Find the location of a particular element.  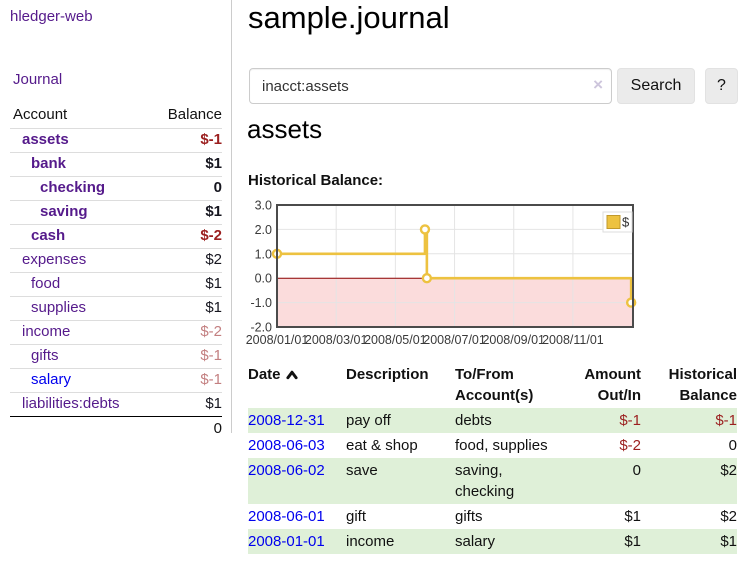

account-row: salary $-1 is located at coordinates (116, 380).